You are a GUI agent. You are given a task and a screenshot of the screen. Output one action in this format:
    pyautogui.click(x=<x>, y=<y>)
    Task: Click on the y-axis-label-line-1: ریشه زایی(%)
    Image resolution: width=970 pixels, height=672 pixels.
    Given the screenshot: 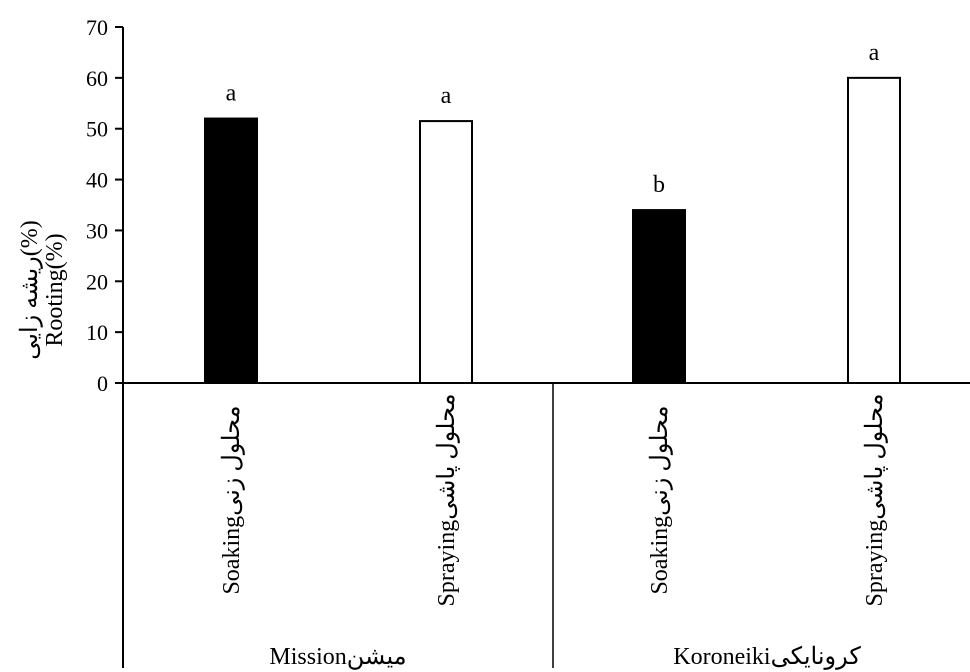 What is the action you would take?
    pyautogui.click(x=30, y=289)
    